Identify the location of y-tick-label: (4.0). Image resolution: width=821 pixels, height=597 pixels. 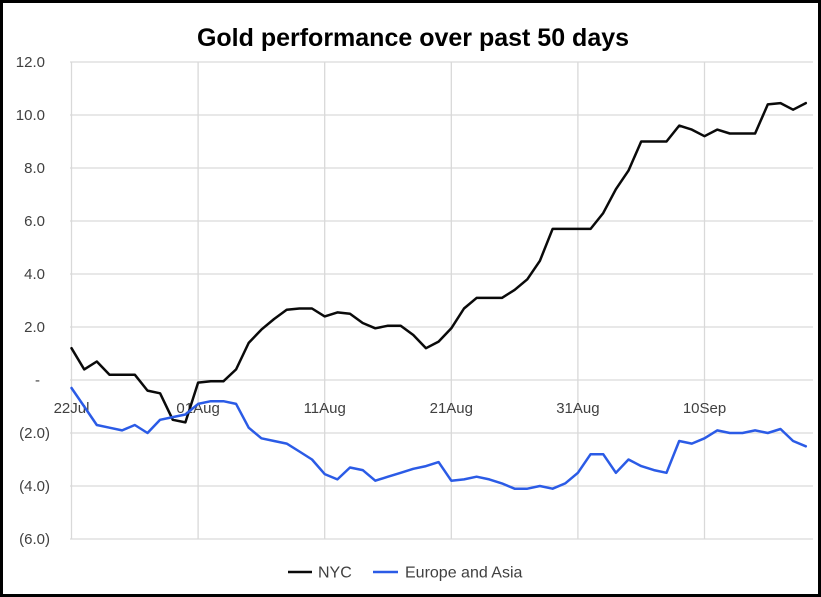
(34, 486).